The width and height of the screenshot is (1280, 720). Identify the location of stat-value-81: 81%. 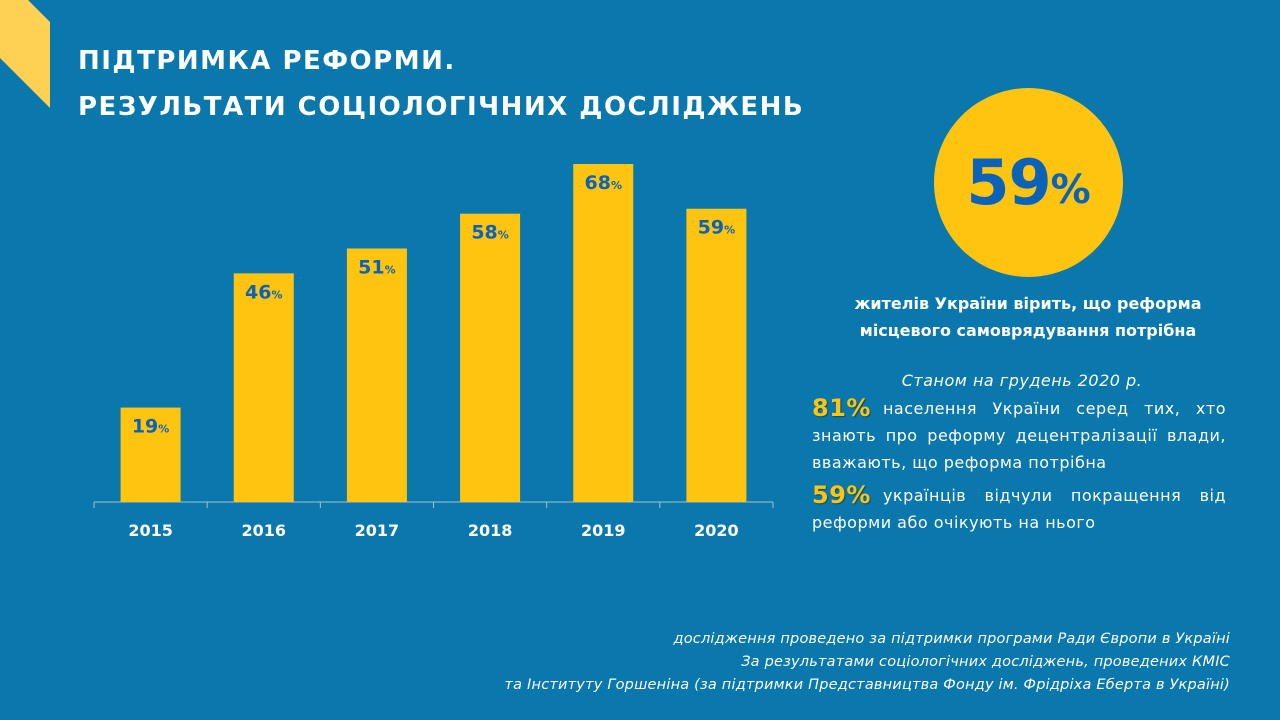
(841, 408).